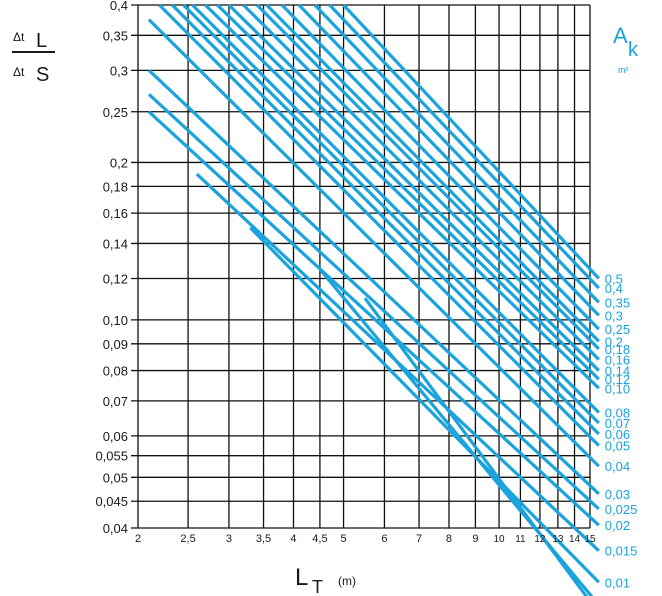  Describe the element at coordinates (575, 539) in the screenshot. I see `x-tick-label: 14` at that location.